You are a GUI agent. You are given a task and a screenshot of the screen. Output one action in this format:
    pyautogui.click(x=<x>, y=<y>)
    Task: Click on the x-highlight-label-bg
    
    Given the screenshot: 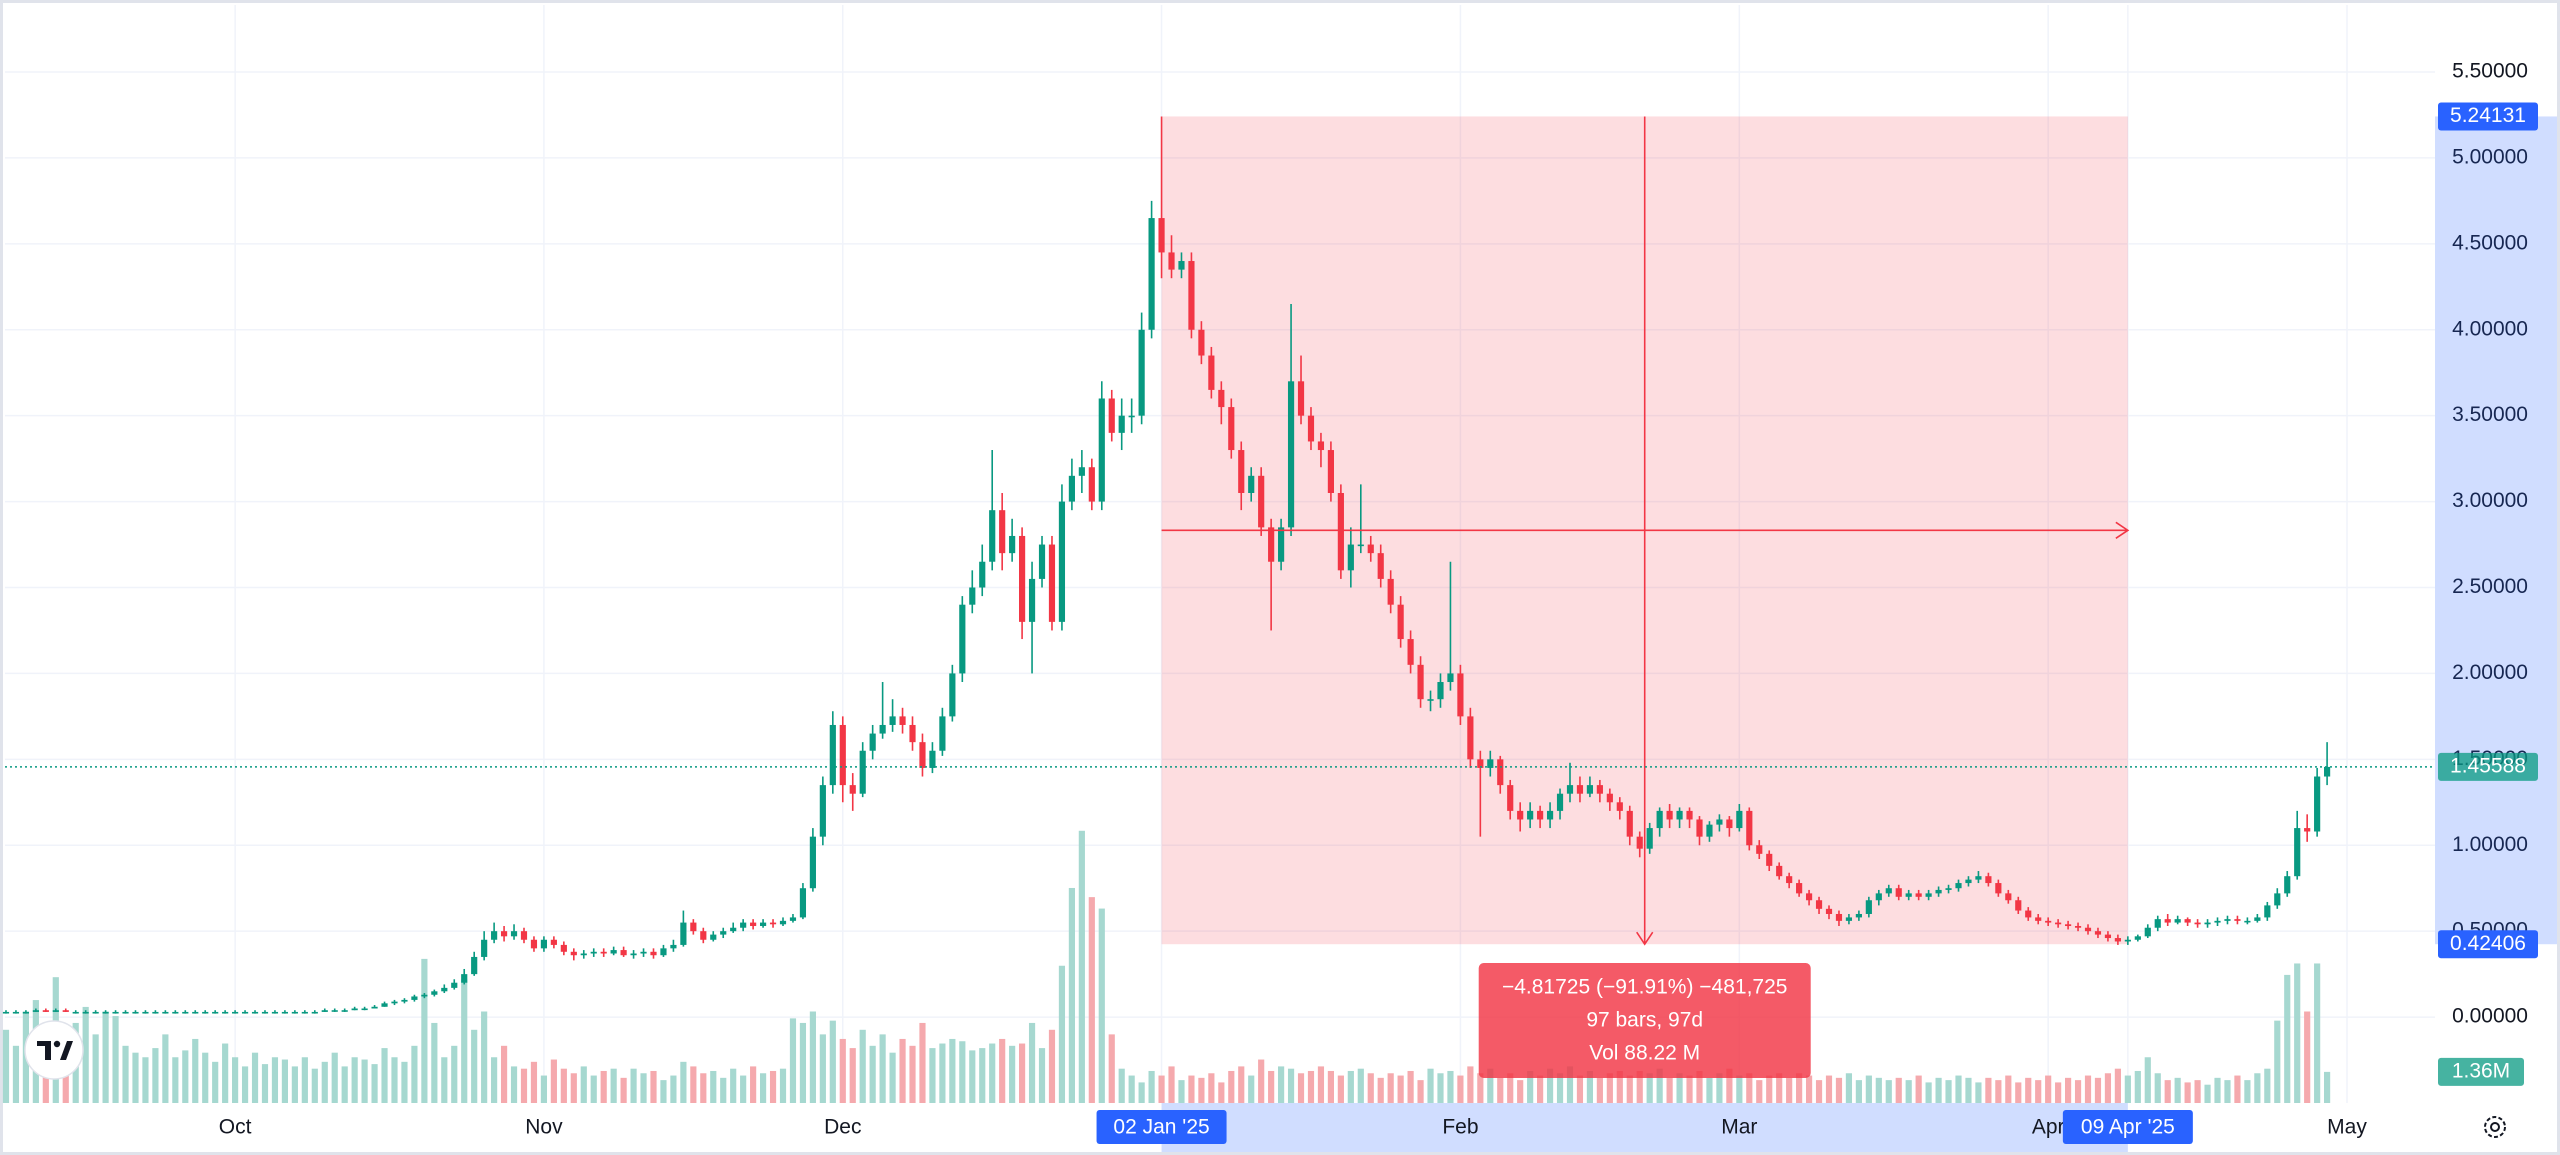 What is the action you would take?
    pyautogui.click(x=2127, y=1127)
    